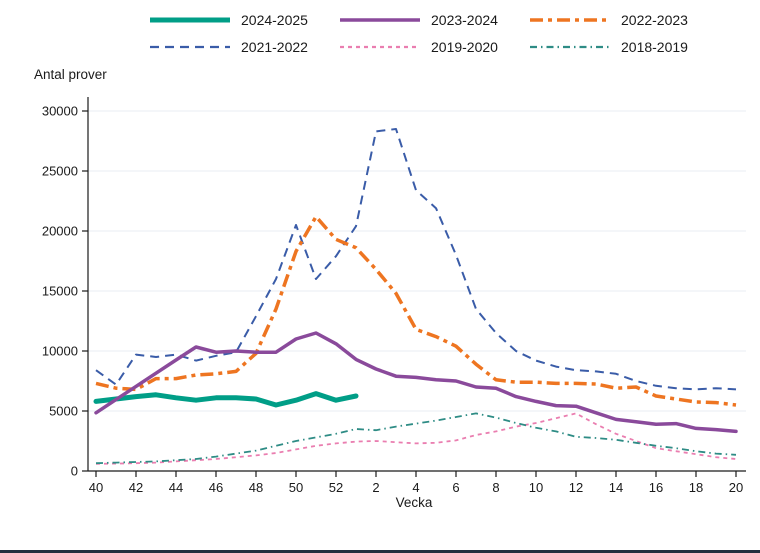 This screenshot has height=553, width=760. Describe the element at coordinates (464, 46) in the screenshot. I see `legend-label: 2019-2020` at that location.